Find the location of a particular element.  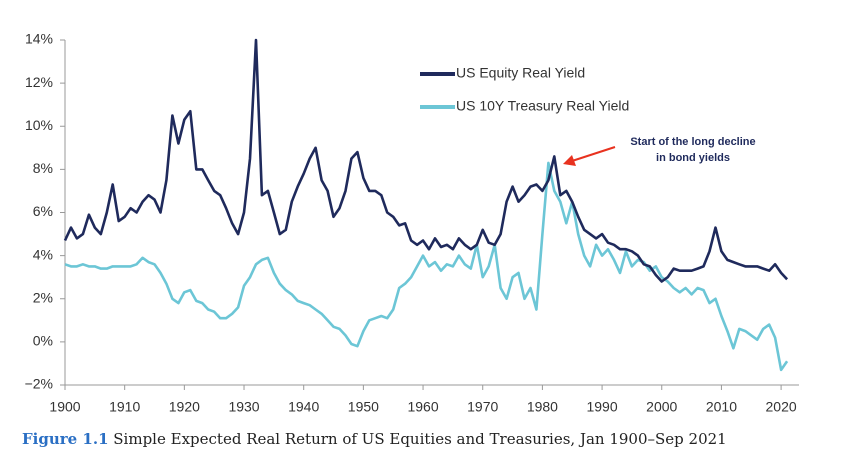

x-tick-label: 1950 is located at coordinates (363, 407).